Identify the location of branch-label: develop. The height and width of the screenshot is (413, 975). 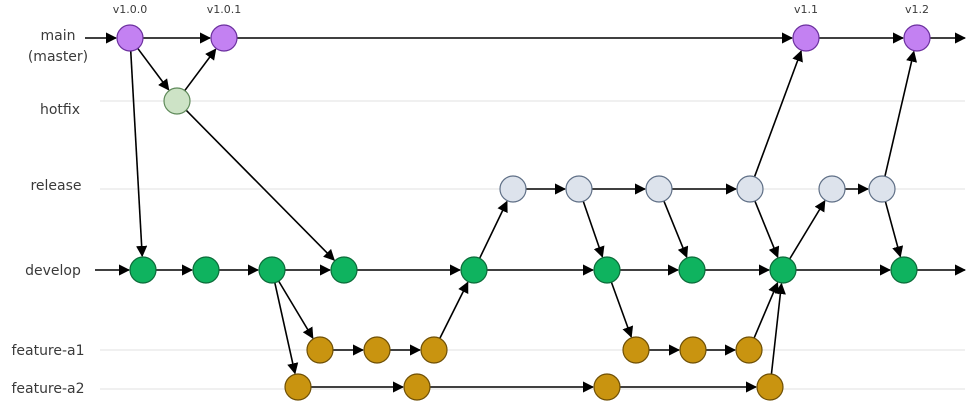
(53, 271).